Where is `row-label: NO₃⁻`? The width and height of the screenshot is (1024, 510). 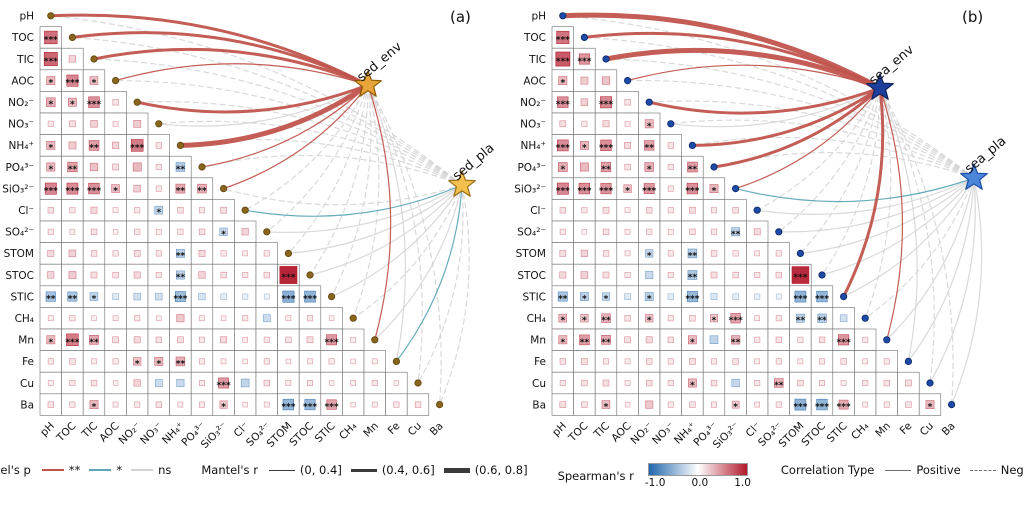
row-label: NO₃⁻ is located at coordinates (21, 125).